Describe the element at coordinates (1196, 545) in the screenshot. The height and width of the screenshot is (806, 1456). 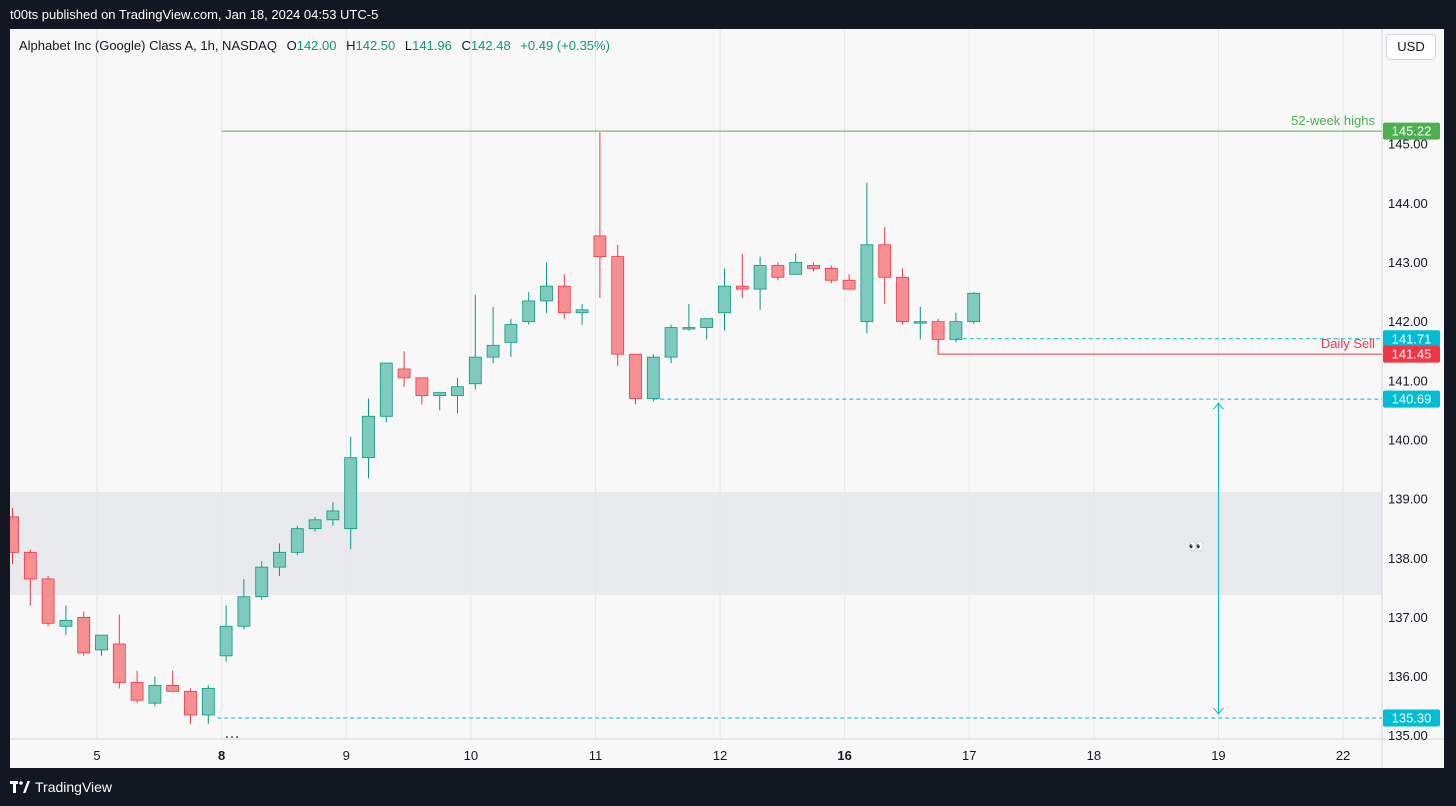
I see `eyes-emoji-annotation: 👀` at that location.